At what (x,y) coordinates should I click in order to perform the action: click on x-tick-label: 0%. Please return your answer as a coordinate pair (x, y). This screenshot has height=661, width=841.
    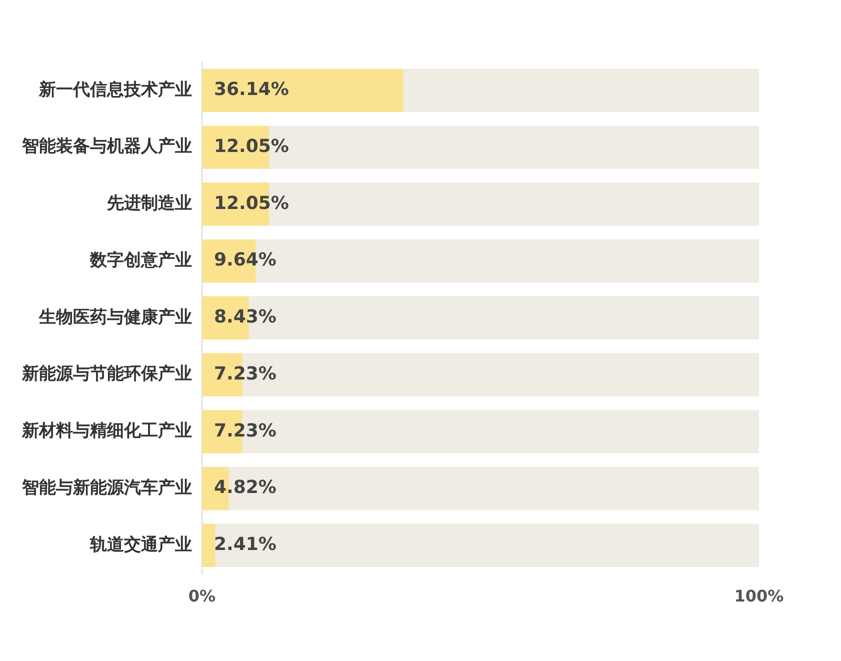
    Looking at the image, I should click on (202, 596).